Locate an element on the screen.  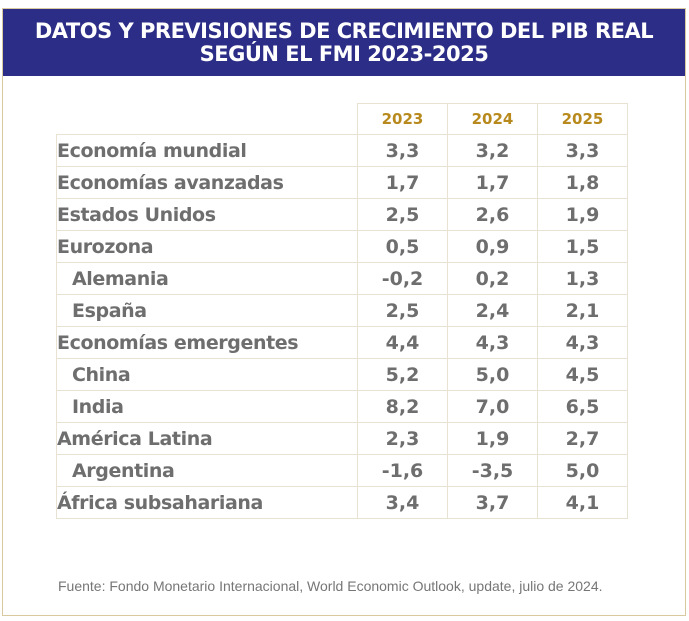
value-cell: 3,2 is located at coordinates (492, 150).